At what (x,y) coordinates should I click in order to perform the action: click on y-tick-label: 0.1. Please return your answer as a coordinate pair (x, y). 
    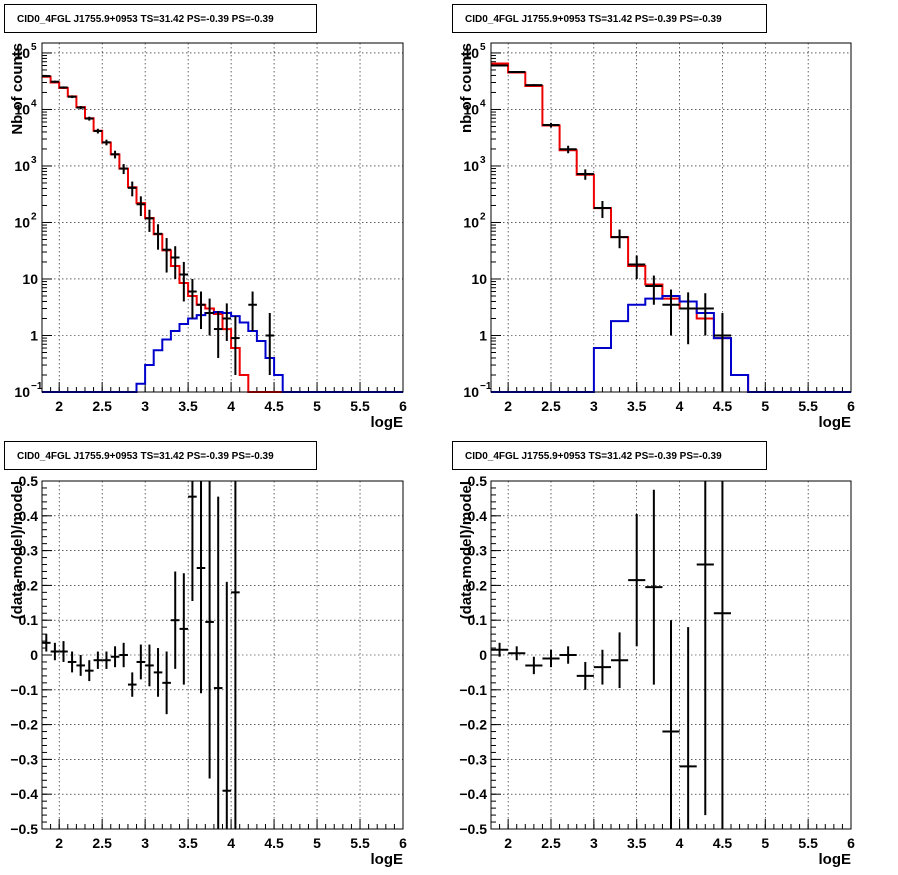
    Looking at the image, I should click on (29, 620).